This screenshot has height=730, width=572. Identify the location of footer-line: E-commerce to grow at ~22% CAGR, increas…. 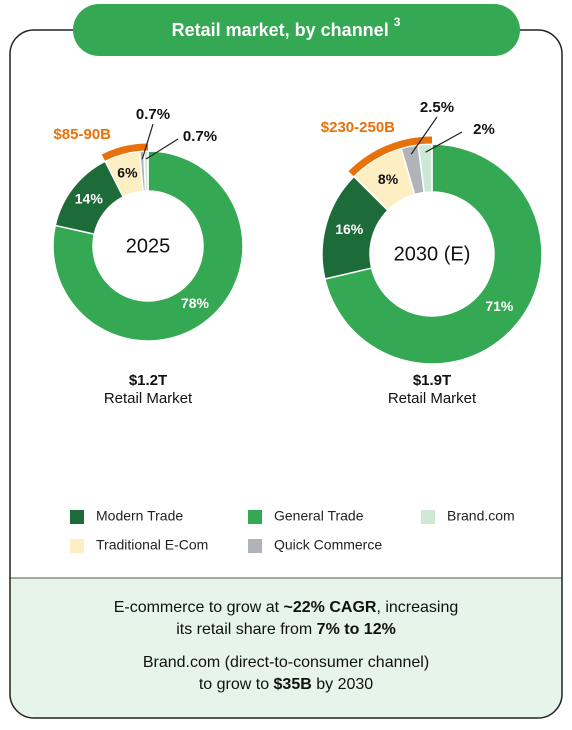
(286, 607).